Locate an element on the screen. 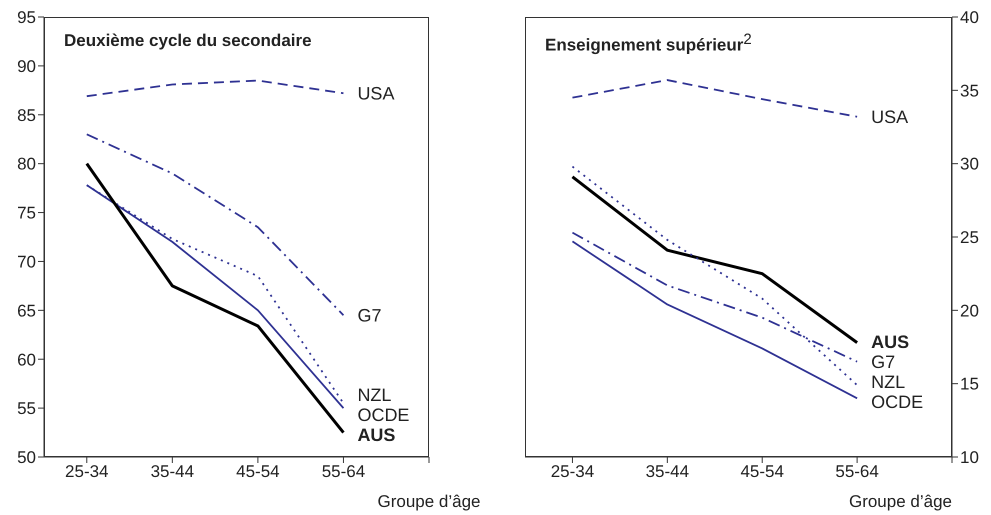 The width and height of the screenshot is (991, 515). y-tick-label: 25 is located at coordinates (969, 238).